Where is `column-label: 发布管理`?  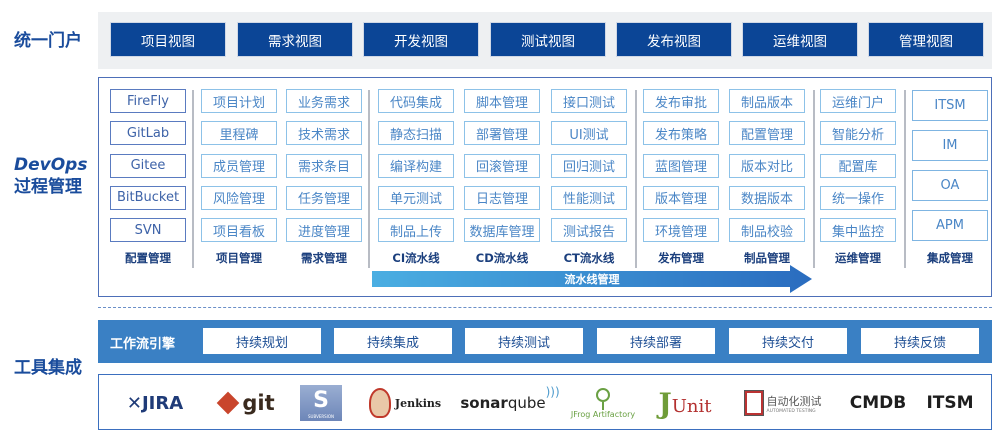
column-label: 发布管理 is located at coordinates (681, 258).